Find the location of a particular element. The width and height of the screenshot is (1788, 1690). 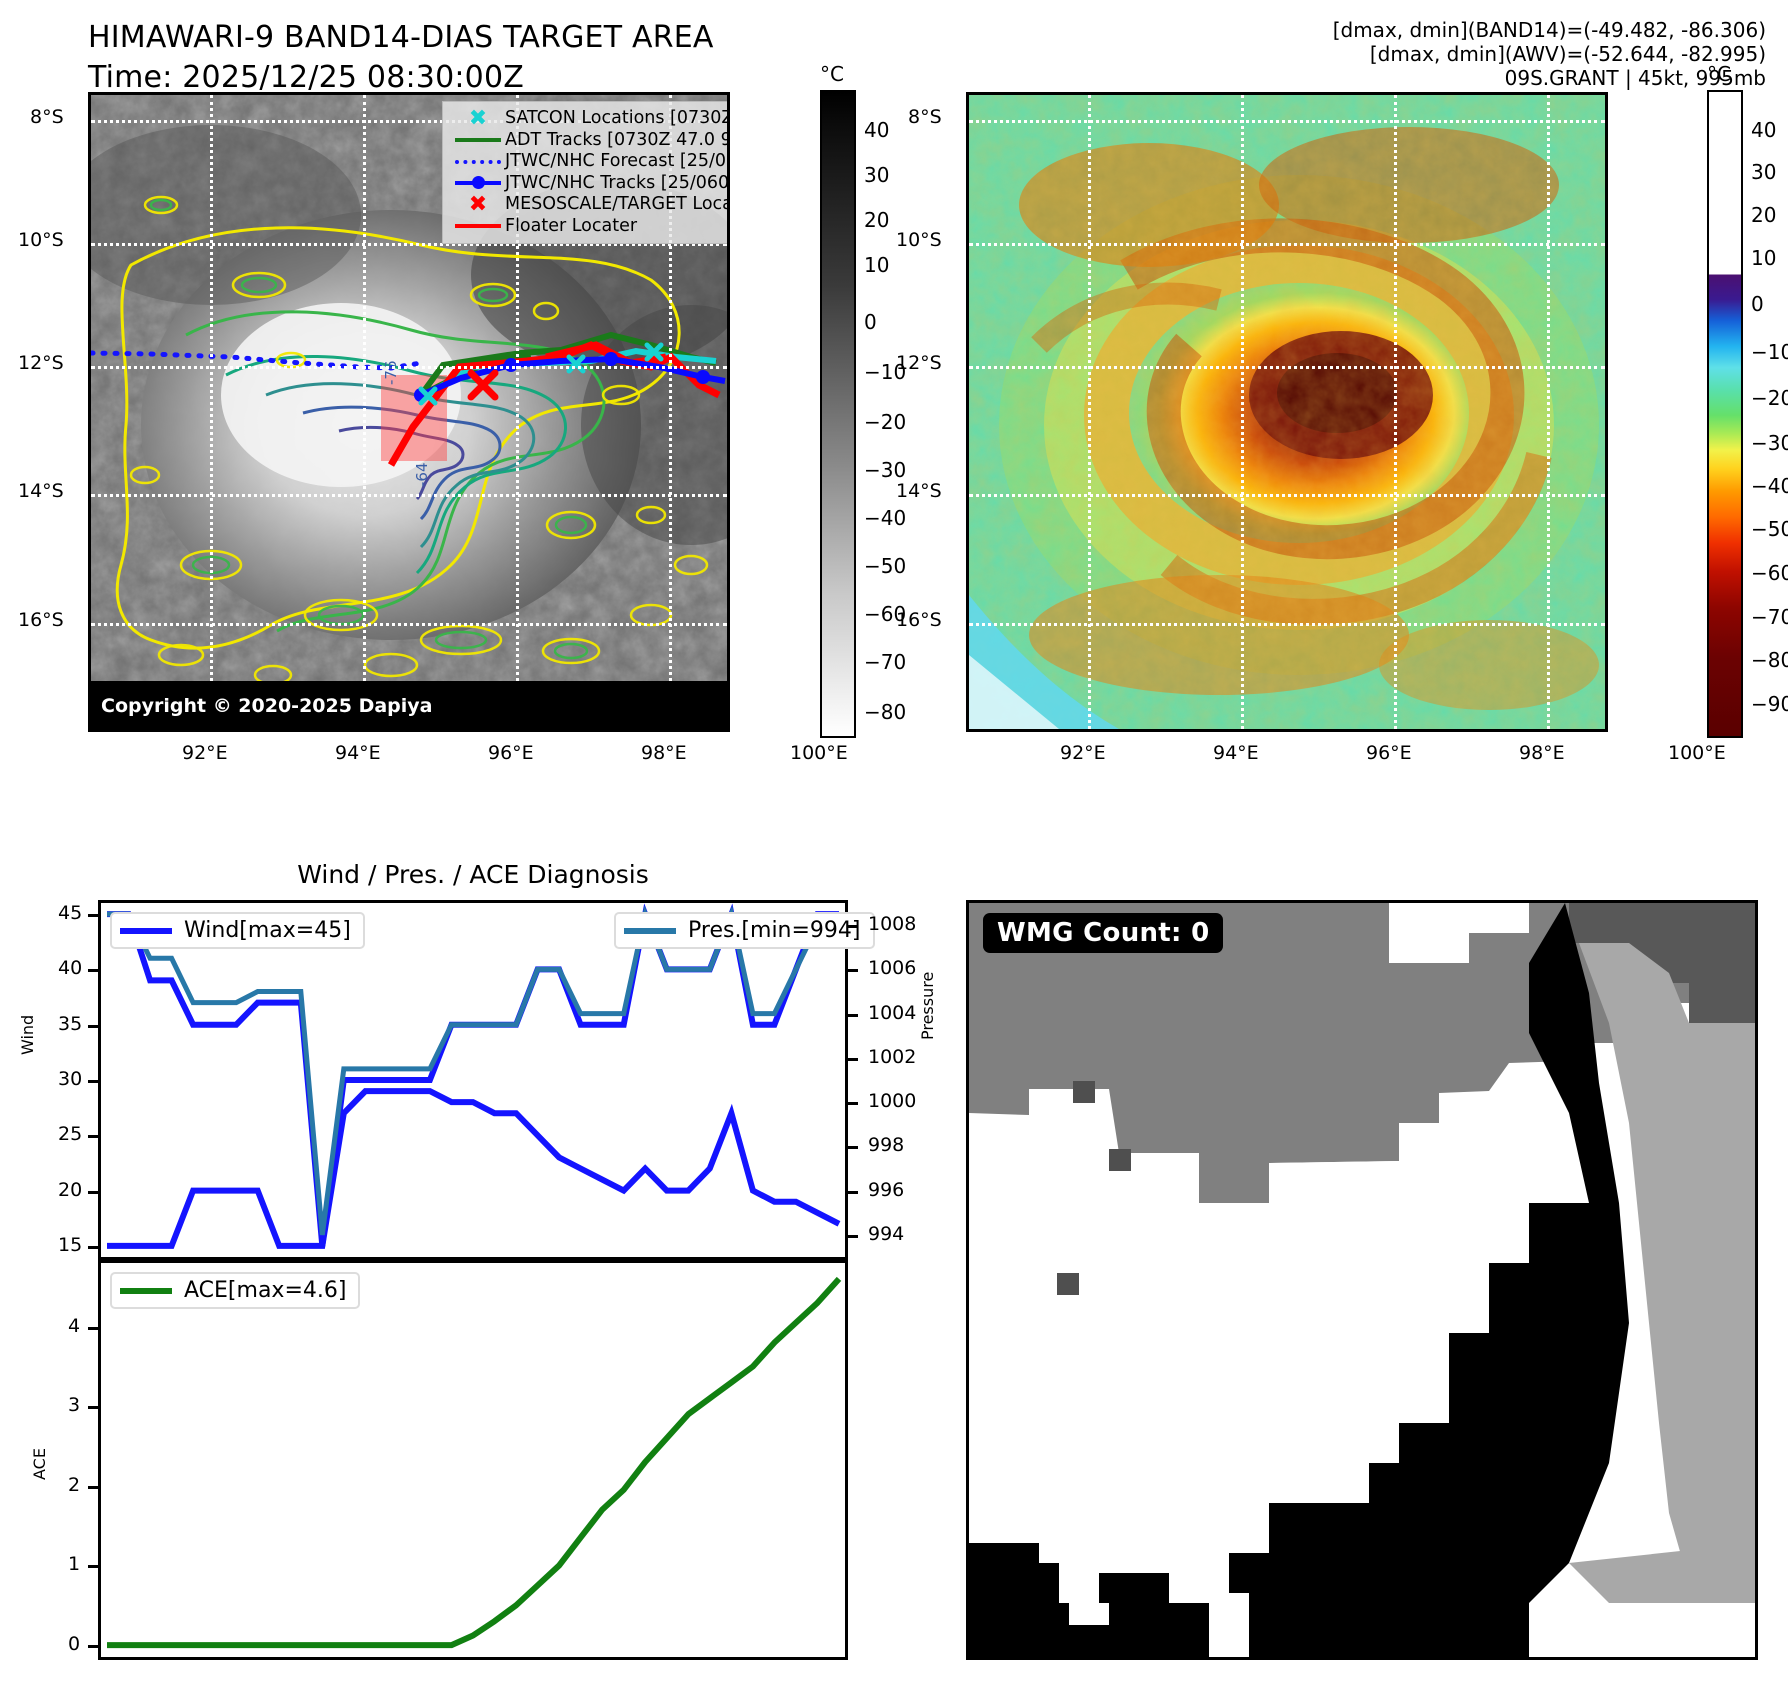

ir-gridline-92E is located at coordinates (211, 412).